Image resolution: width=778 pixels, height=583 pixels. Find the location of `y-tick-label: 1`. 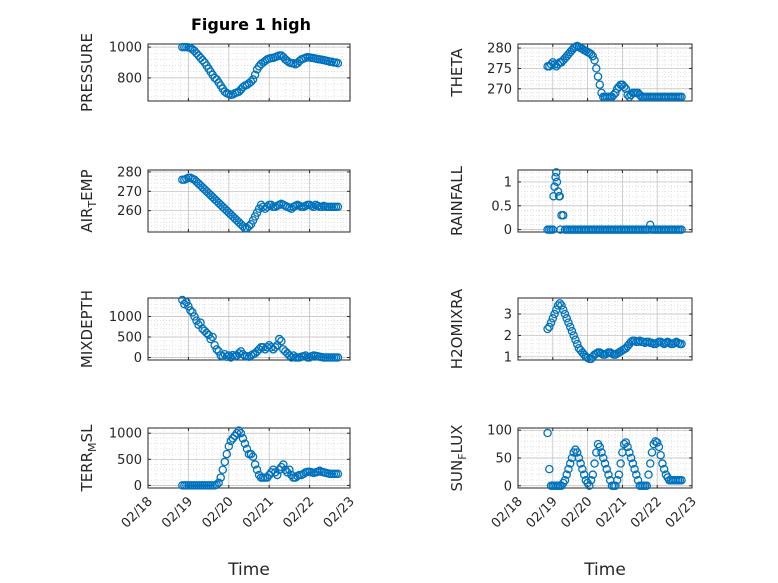

y-tick-label: 1 is located at coordinates (508, 182).